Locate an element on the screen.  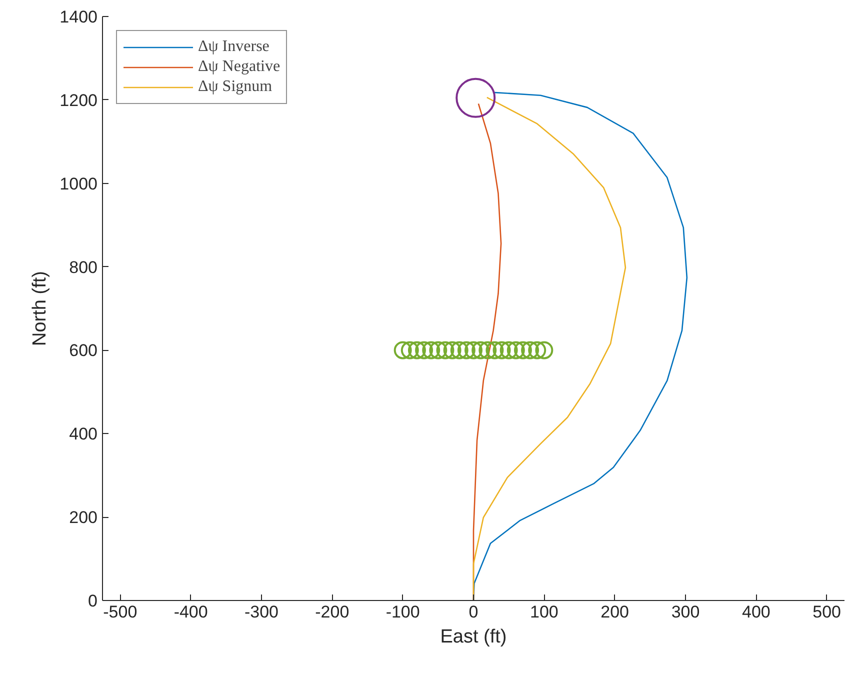
y-tick-label: 1200 is located at coordinates (79, 100).